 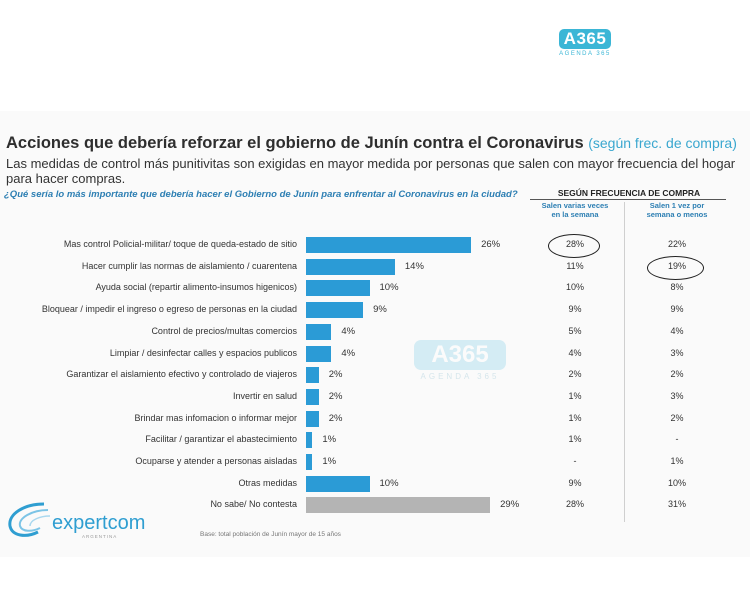 What do you see at coordinates (100, 536) in the screenshot?
I see `expertcom-country: ARGENTINA` at bounding box center [100, 536].